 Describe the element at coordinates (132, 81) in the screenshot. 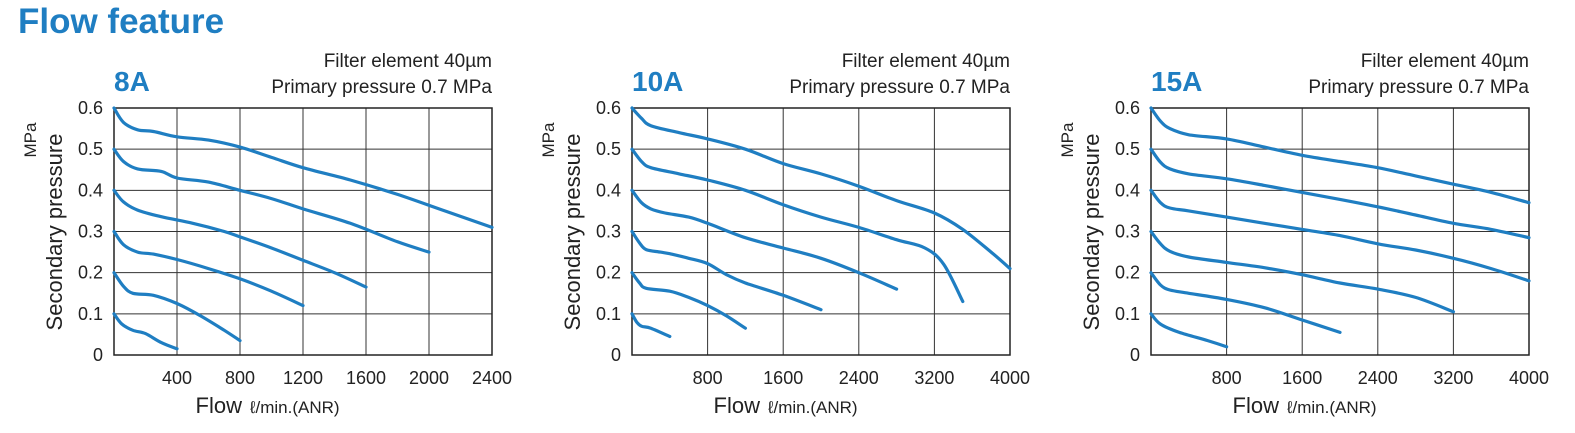

I see `model-label: 8A` at that location.